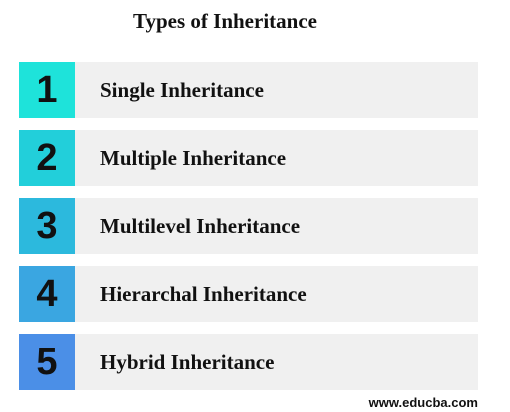 The width and height of the screenshot is (510, 412). I want to click on item-label: Hybrid Inheritance, so click(187, 362).